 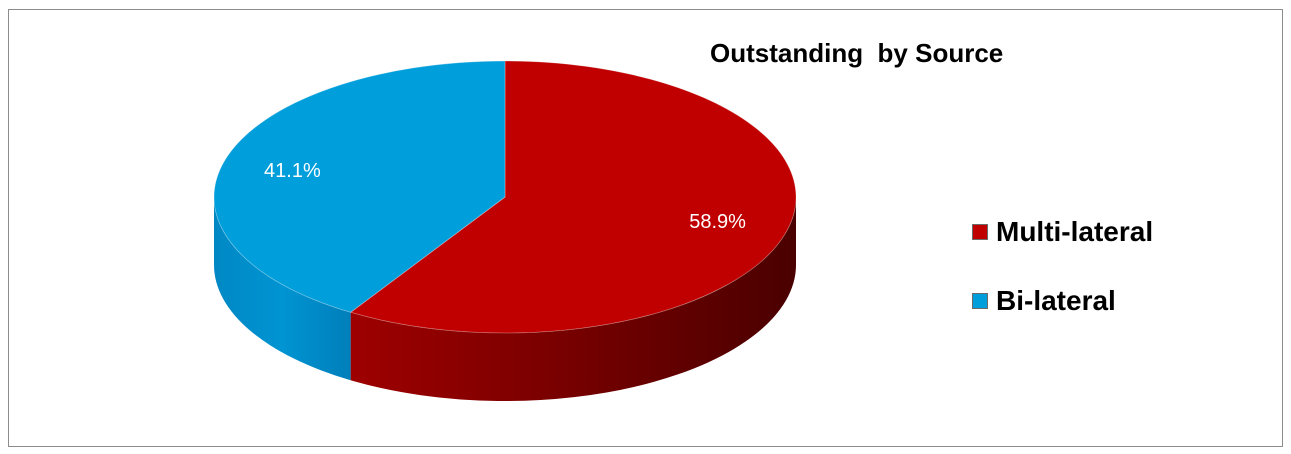 I want to click on legend: Multi-lateral Bi-lateral, so click(x=1062, y=282).